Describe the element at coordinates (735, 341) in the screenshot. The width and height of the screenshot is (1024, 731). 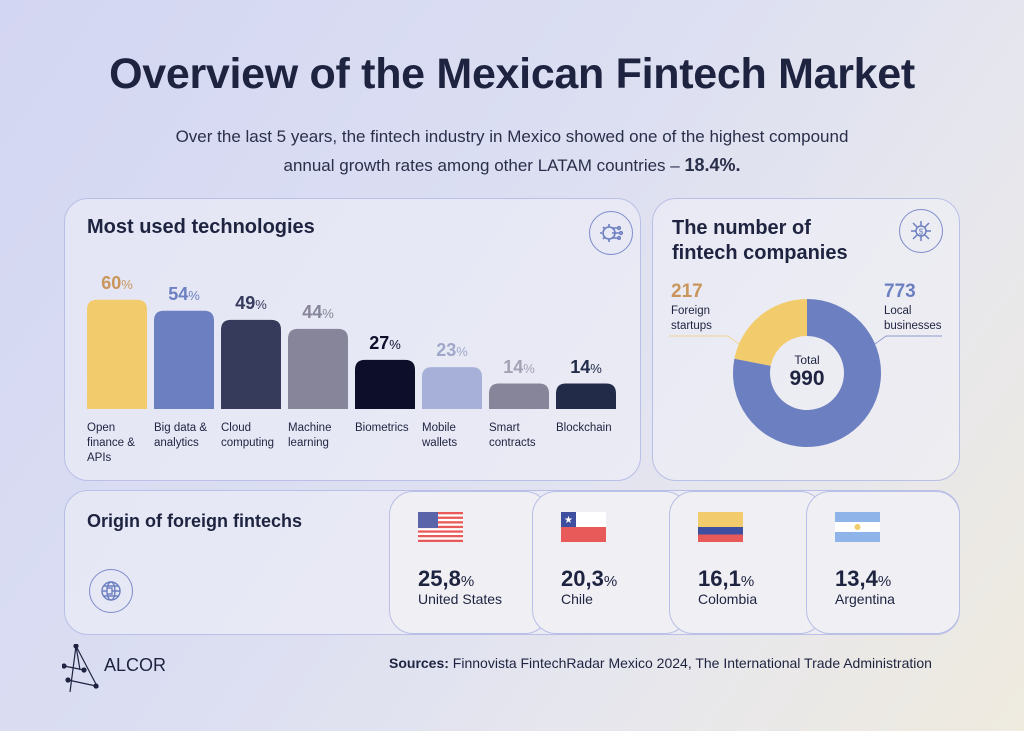
I see `leader-line-foreign` at that location.